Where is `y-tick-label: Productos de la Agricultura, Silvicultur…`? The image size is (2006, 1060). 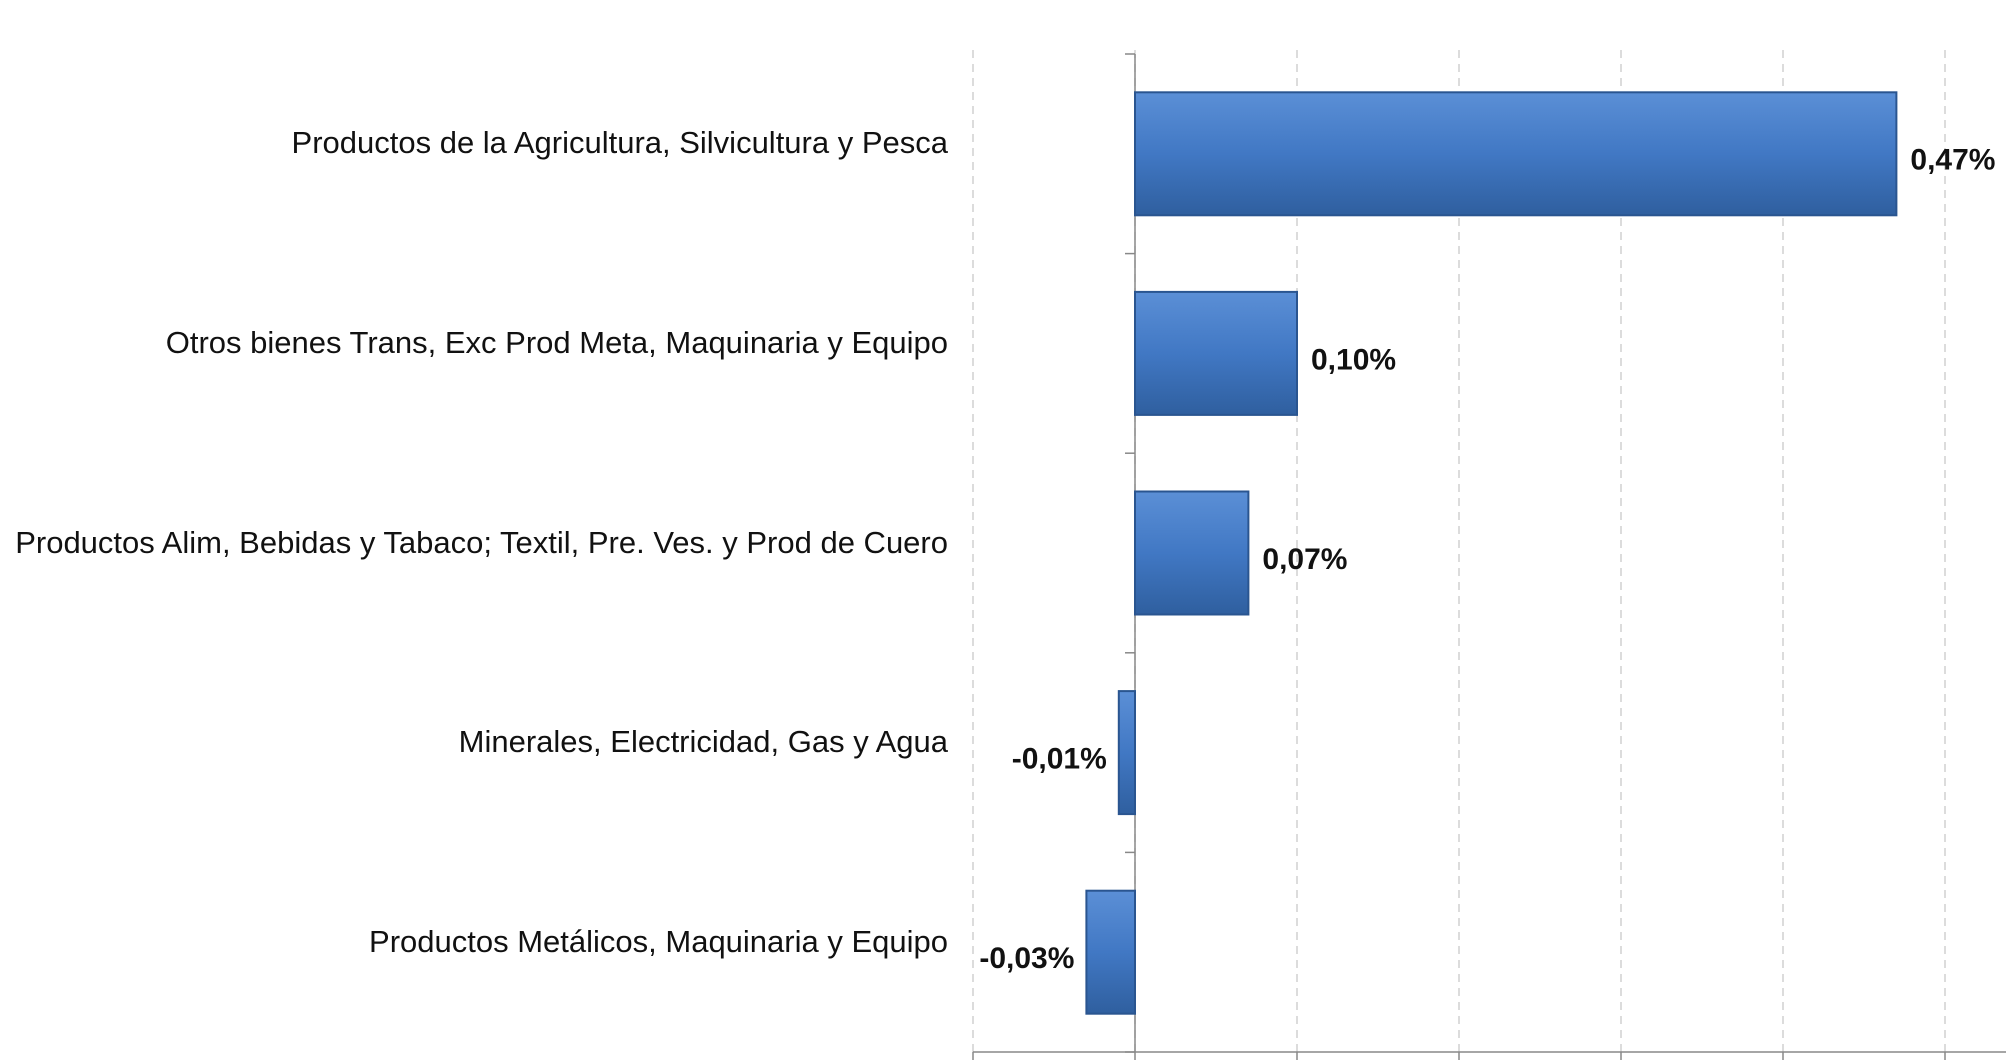 y-tick-label: Productos de la Agricultura, Silvicultur… is located at coordinates (619, 143).